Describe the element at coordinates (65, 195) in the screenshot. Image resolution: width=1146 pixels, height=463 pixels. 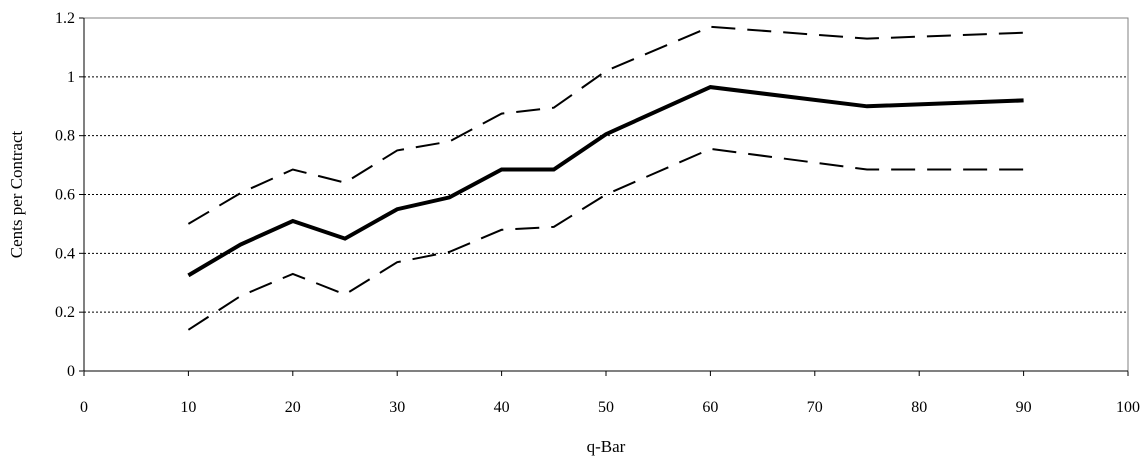
I see `y-tick-label-3: 0.6` at that location.